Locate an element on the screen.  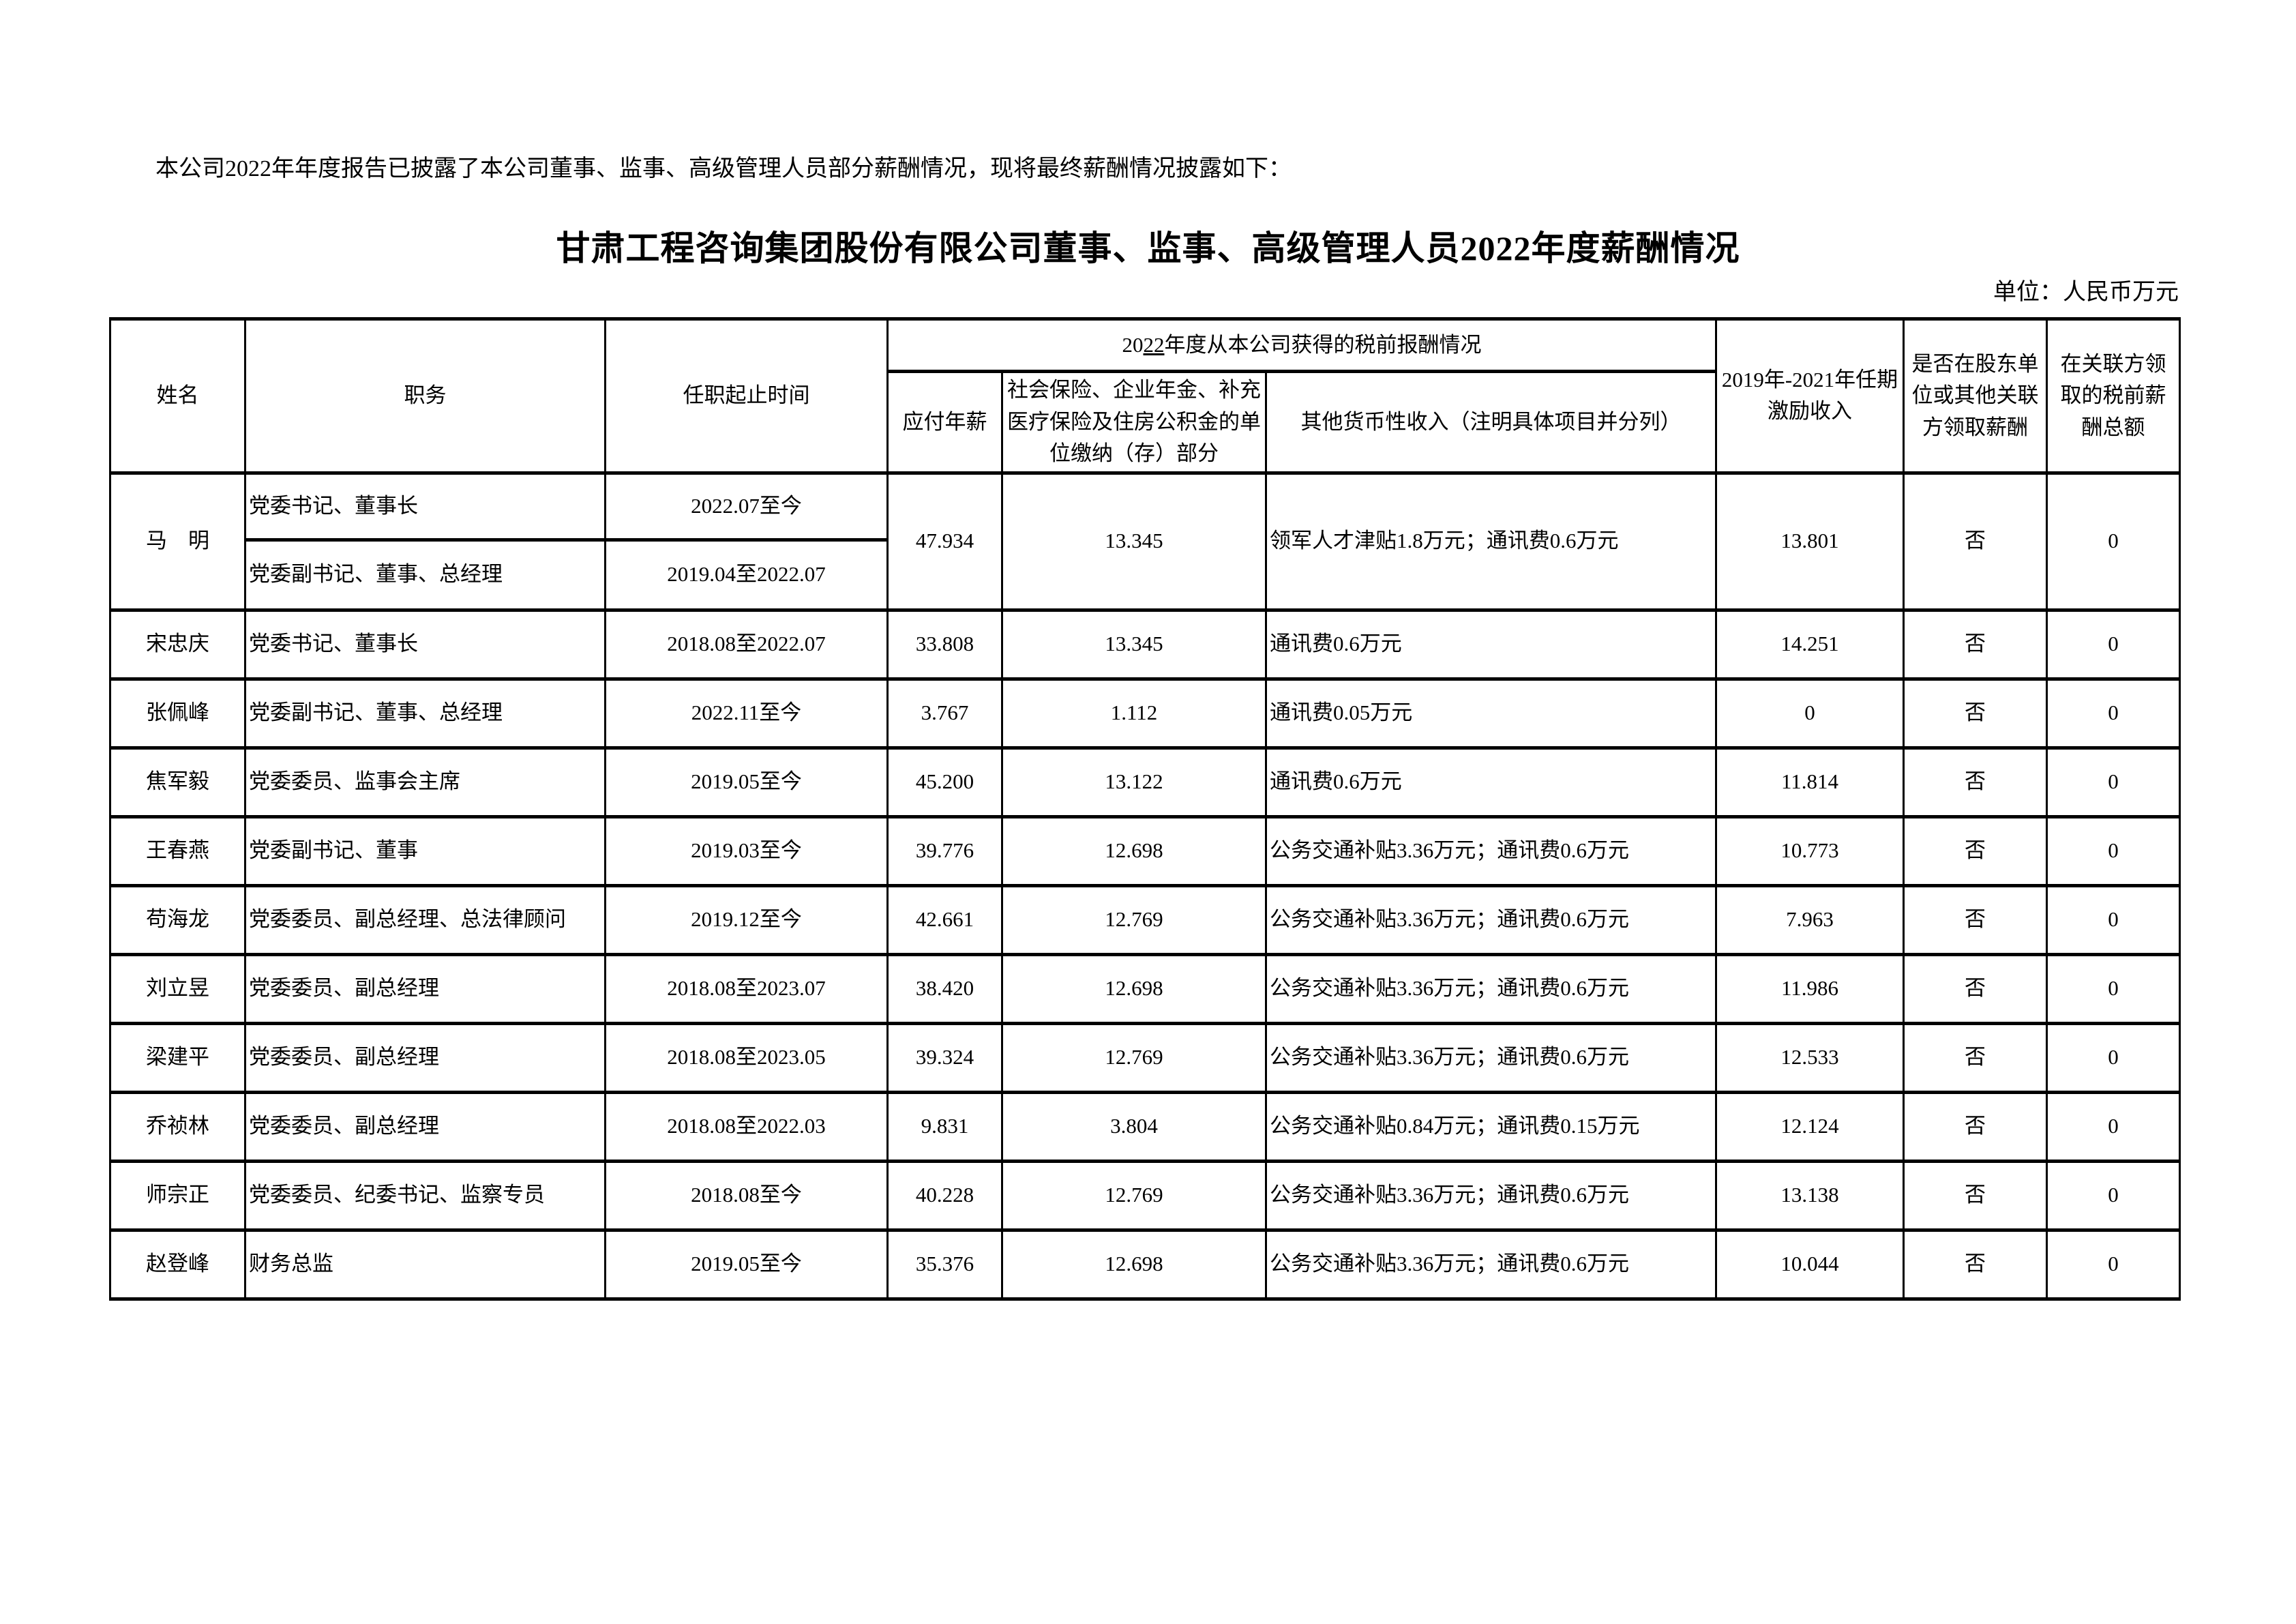
cell-incentive: 13.801 is located at coordinates (1810, 541).